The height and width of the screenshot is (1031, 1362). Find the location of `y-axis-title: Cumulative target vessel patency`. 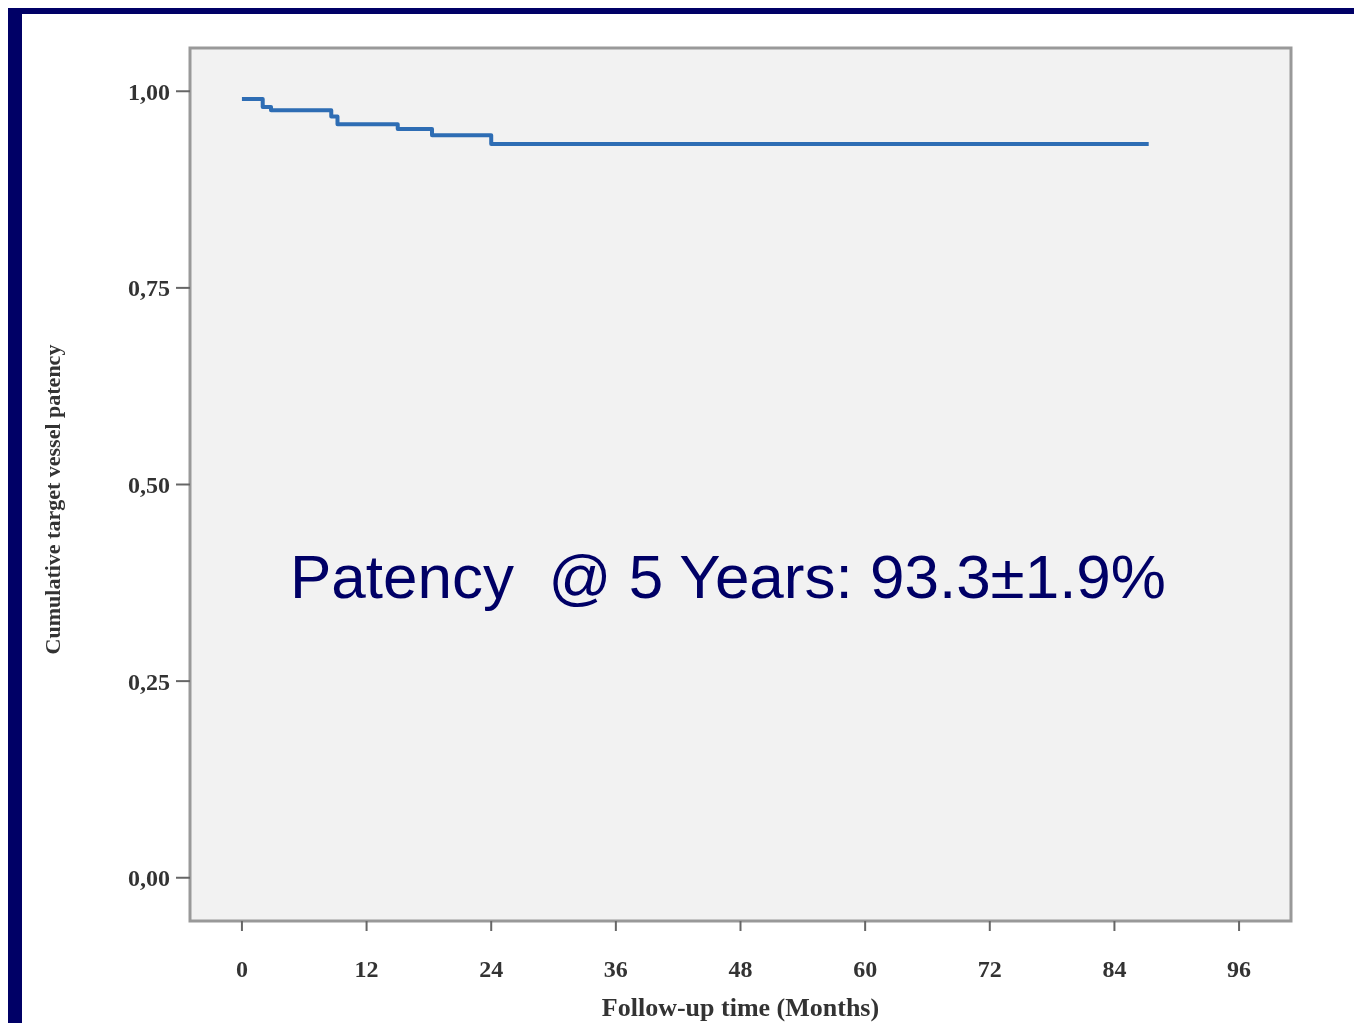

y-axis-title: Cumulative target vessel patency is located at coordinates (52, 499).